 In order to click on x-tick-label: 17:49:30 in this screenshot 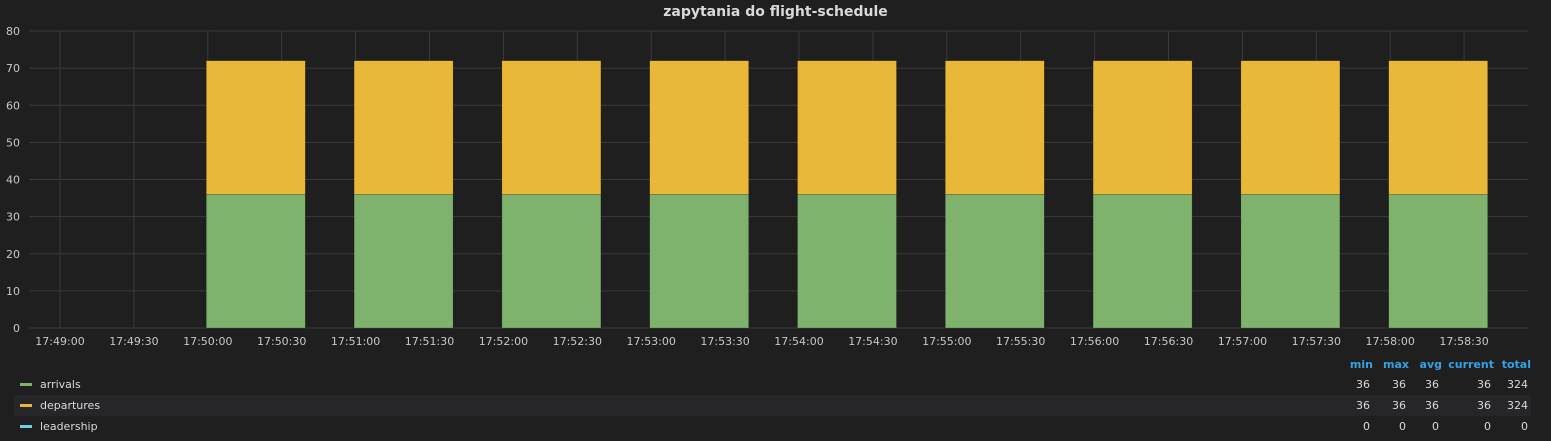, I will do `click(133, 341)`.